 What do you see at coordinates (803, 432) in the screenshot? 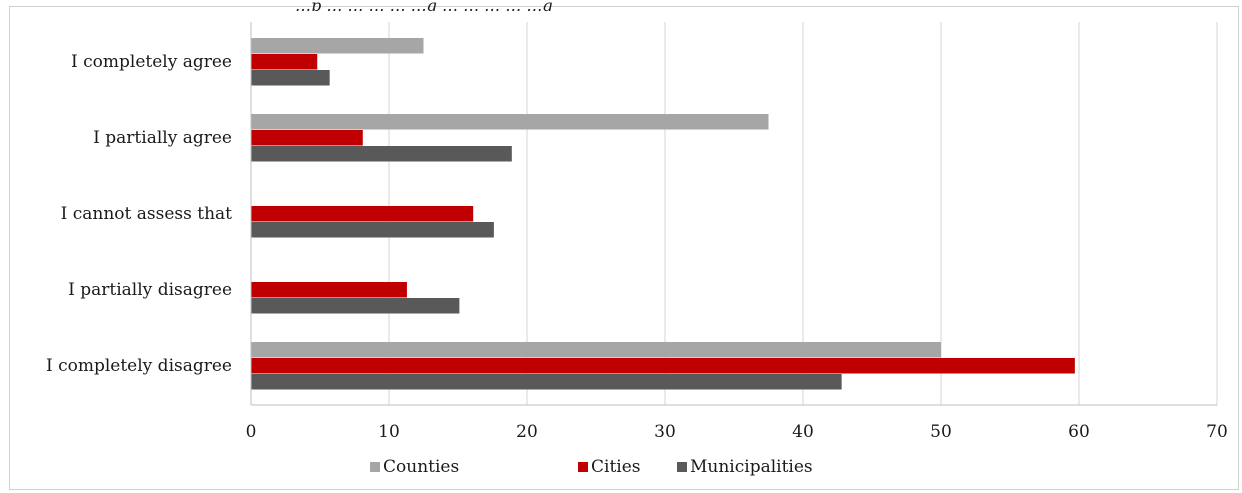
I see `x-tick-label: 40` at bounding box center [803, 432].